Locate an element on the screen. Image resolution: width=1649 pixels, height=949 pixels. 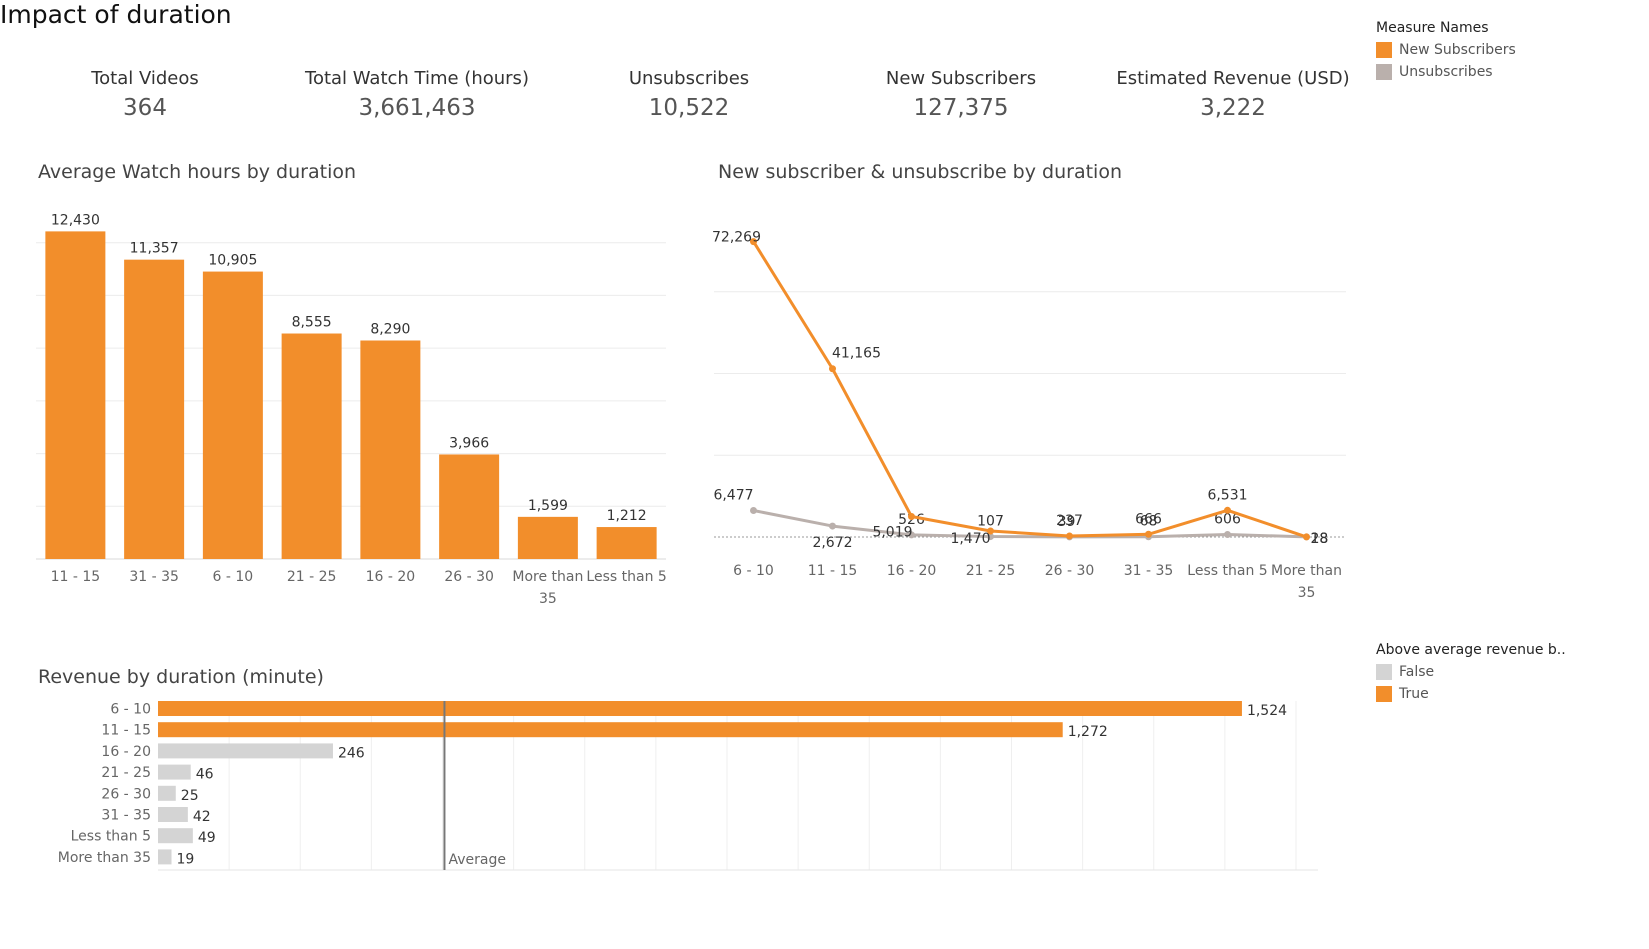
y-tick-label: Less than 5 is located at coordinates (111, 837).